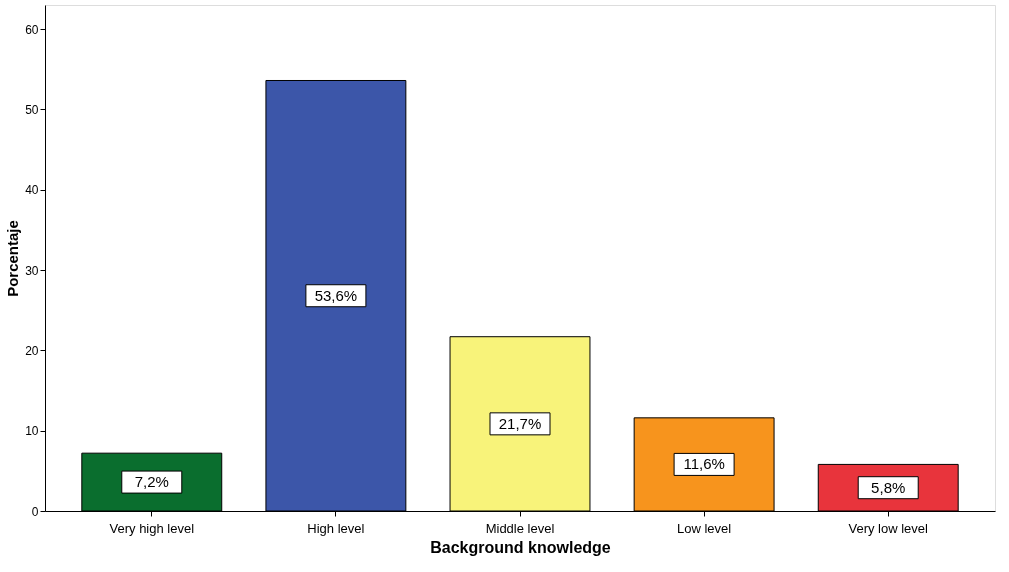  What do you see at coordinates (704, 528) in the screenshot?
I see `x-tick-label: Low level` at bounding box center [704, 528].